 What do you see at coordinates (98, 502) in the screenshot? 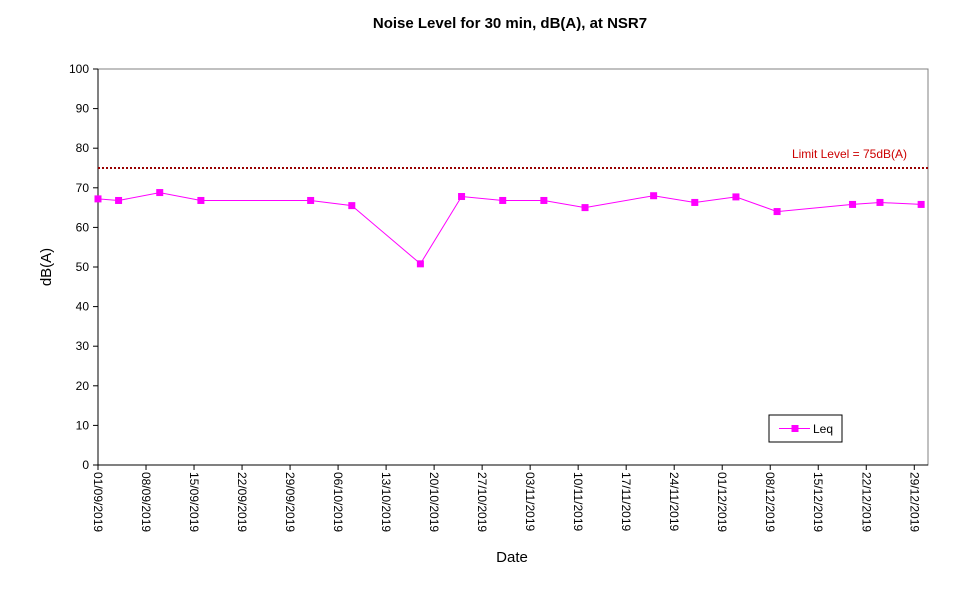
I see `x-tick-label: 01/09/2019` at bounding box center [98, 502].